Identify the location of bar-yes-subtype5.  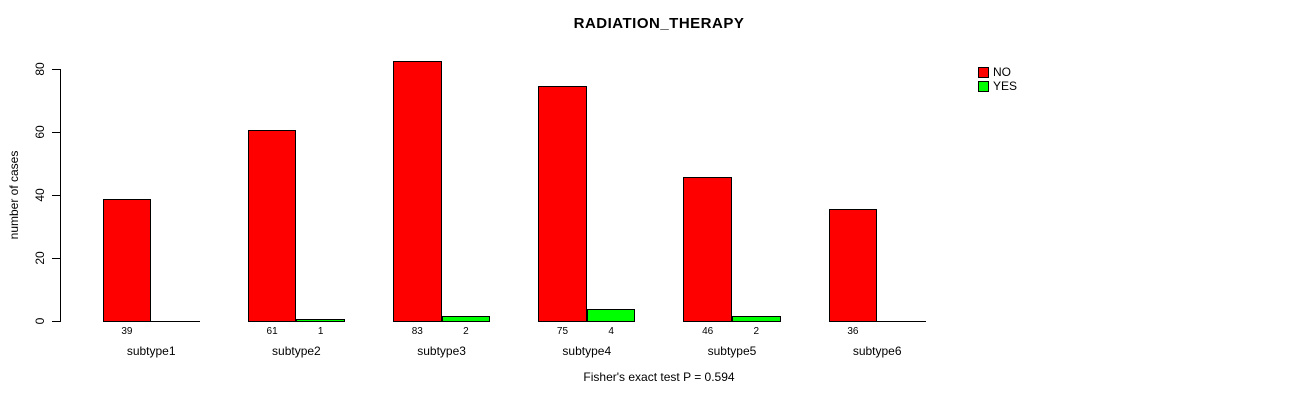
(756, 318).